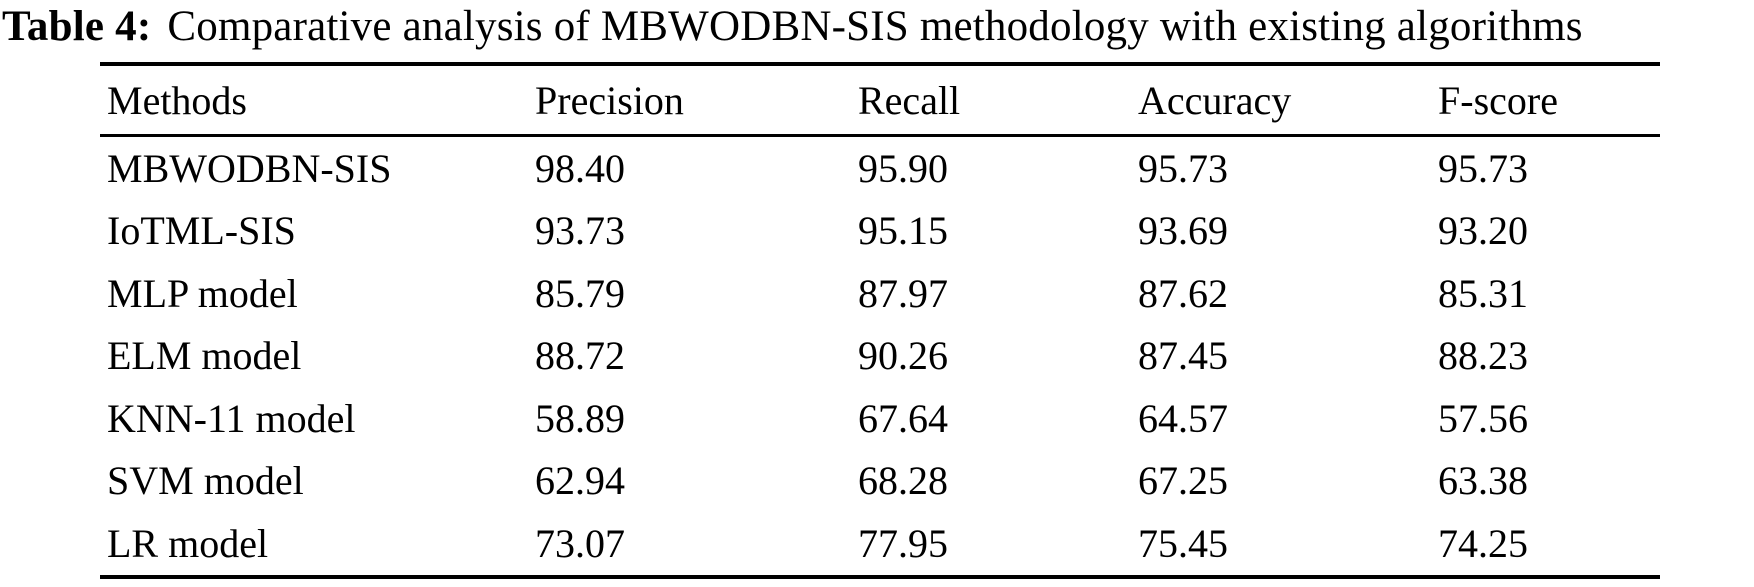  Describe the element at coordinates (1288, 99) in the screenshot. I see `column-header-accuracy: Accuracy` at that location.